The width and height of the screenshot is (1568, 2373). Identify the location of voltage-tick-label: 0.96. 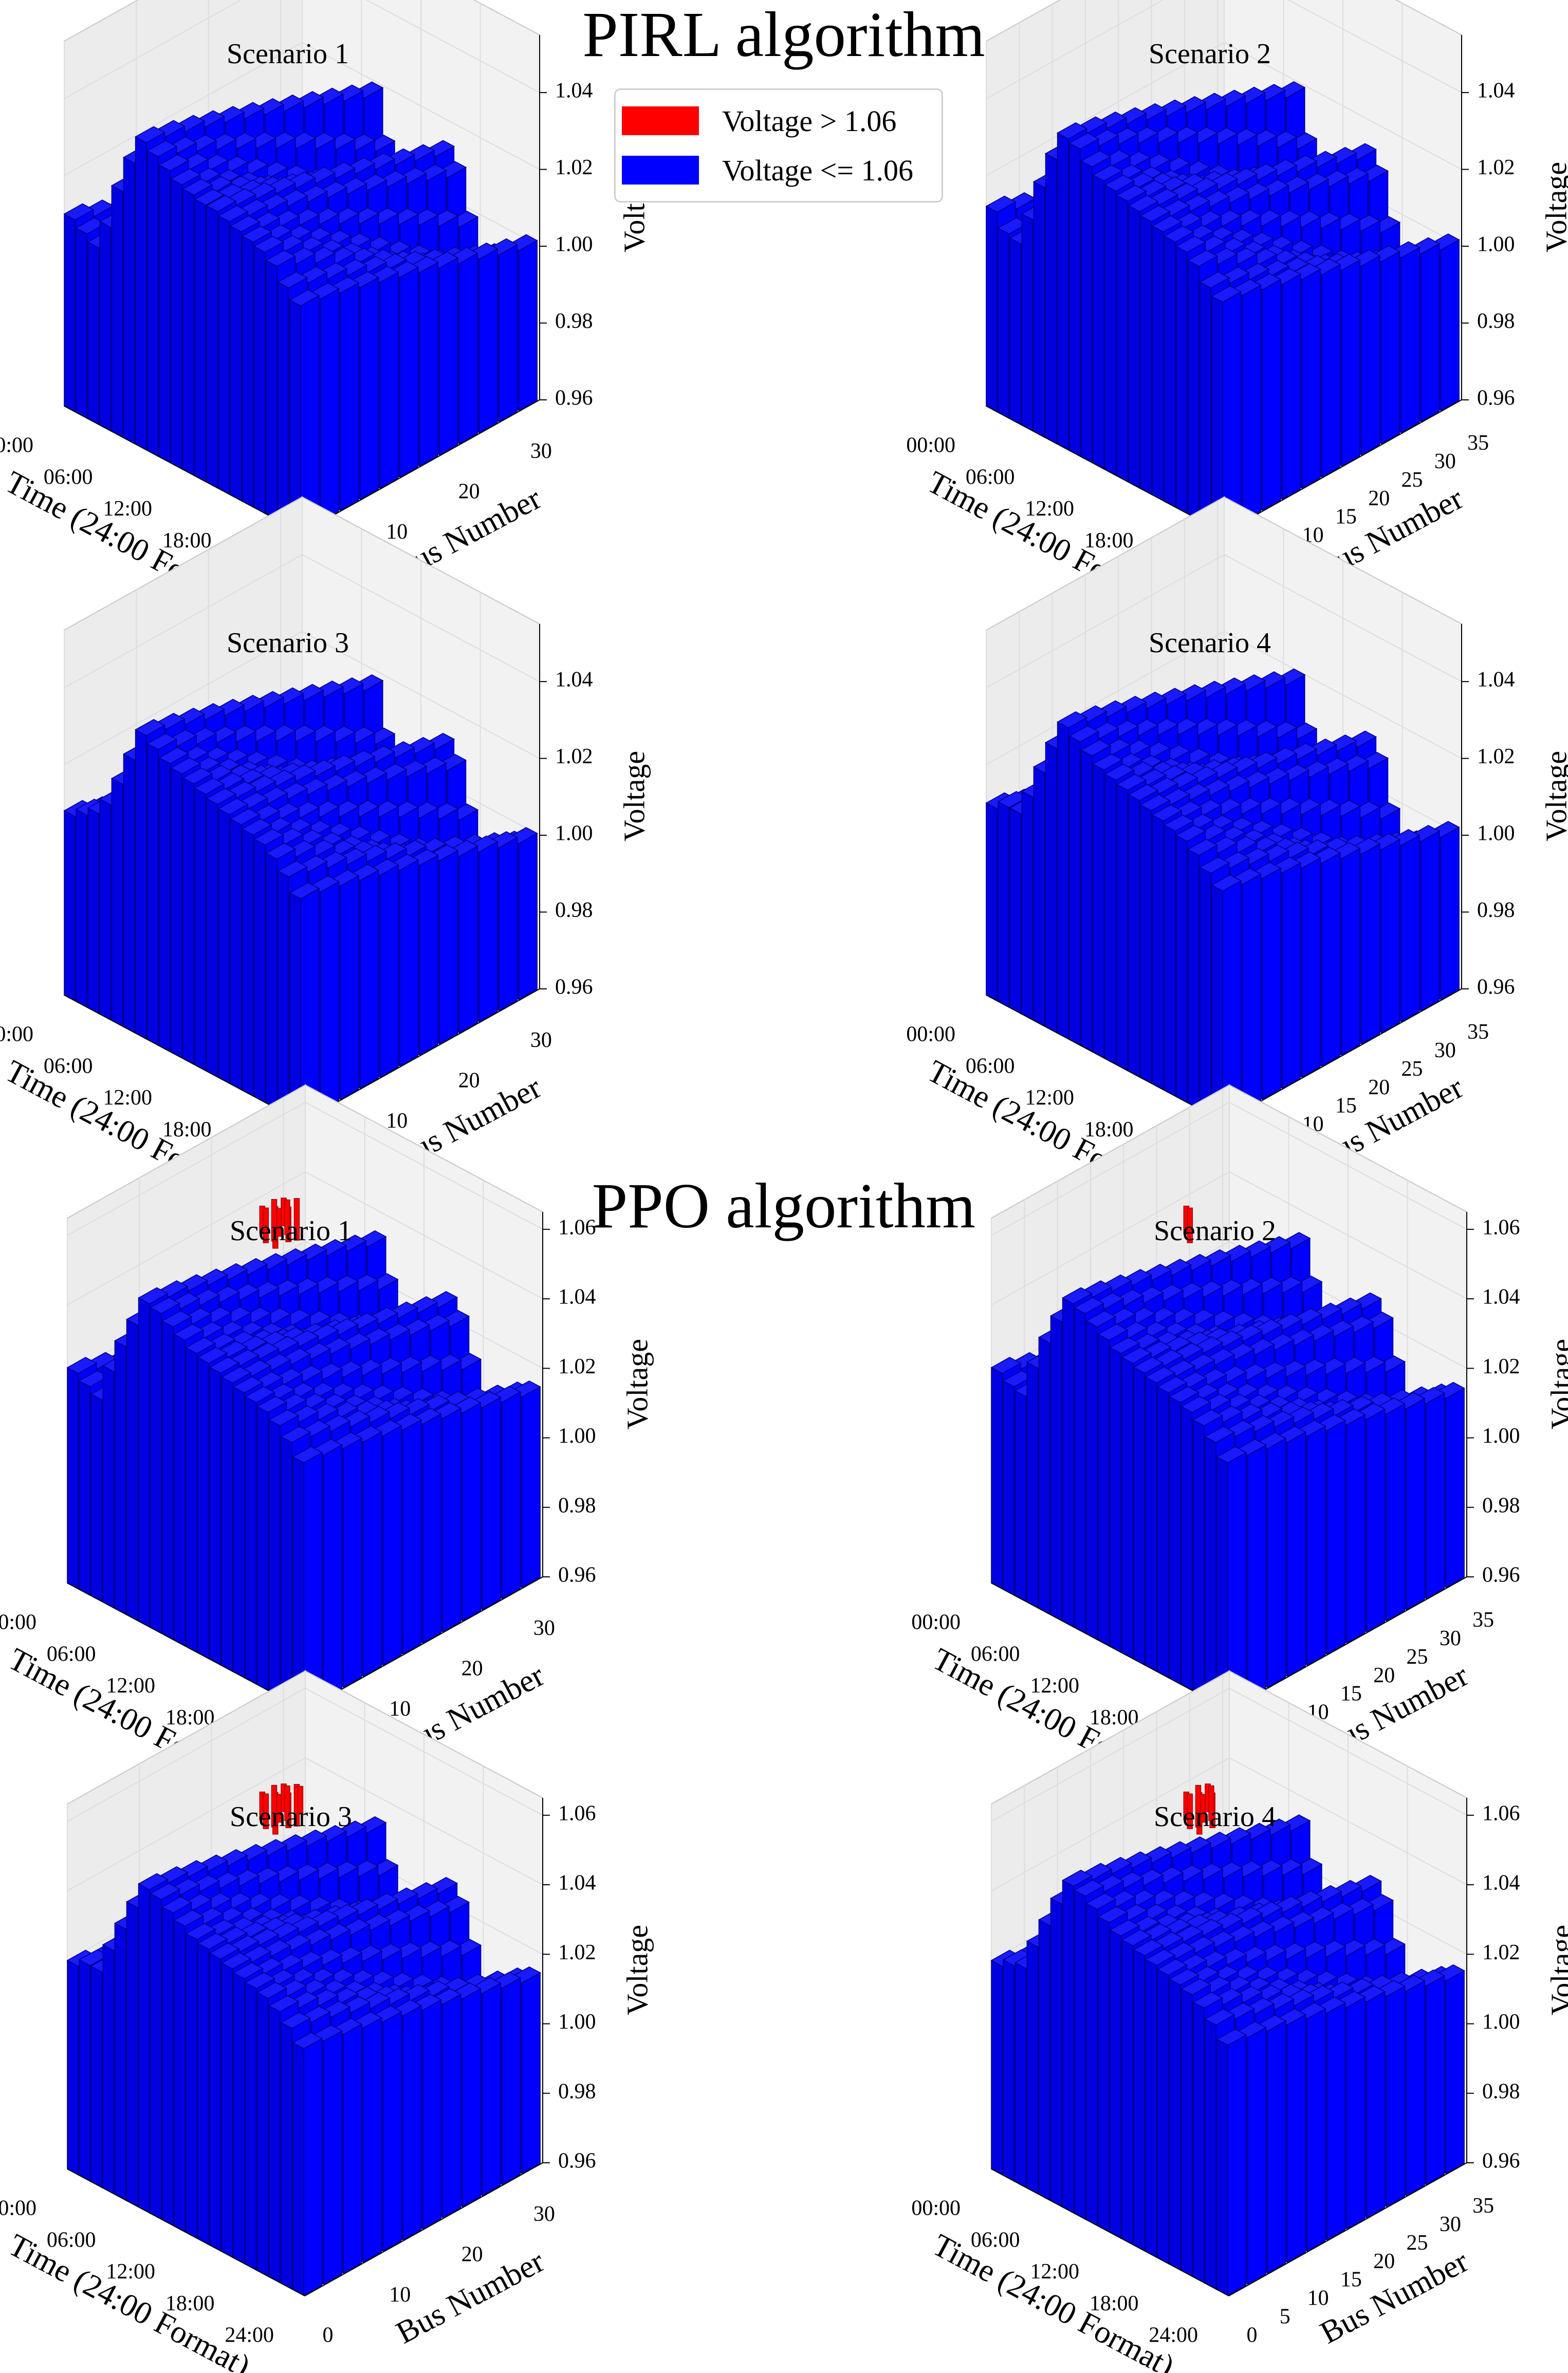
(577, 1575).